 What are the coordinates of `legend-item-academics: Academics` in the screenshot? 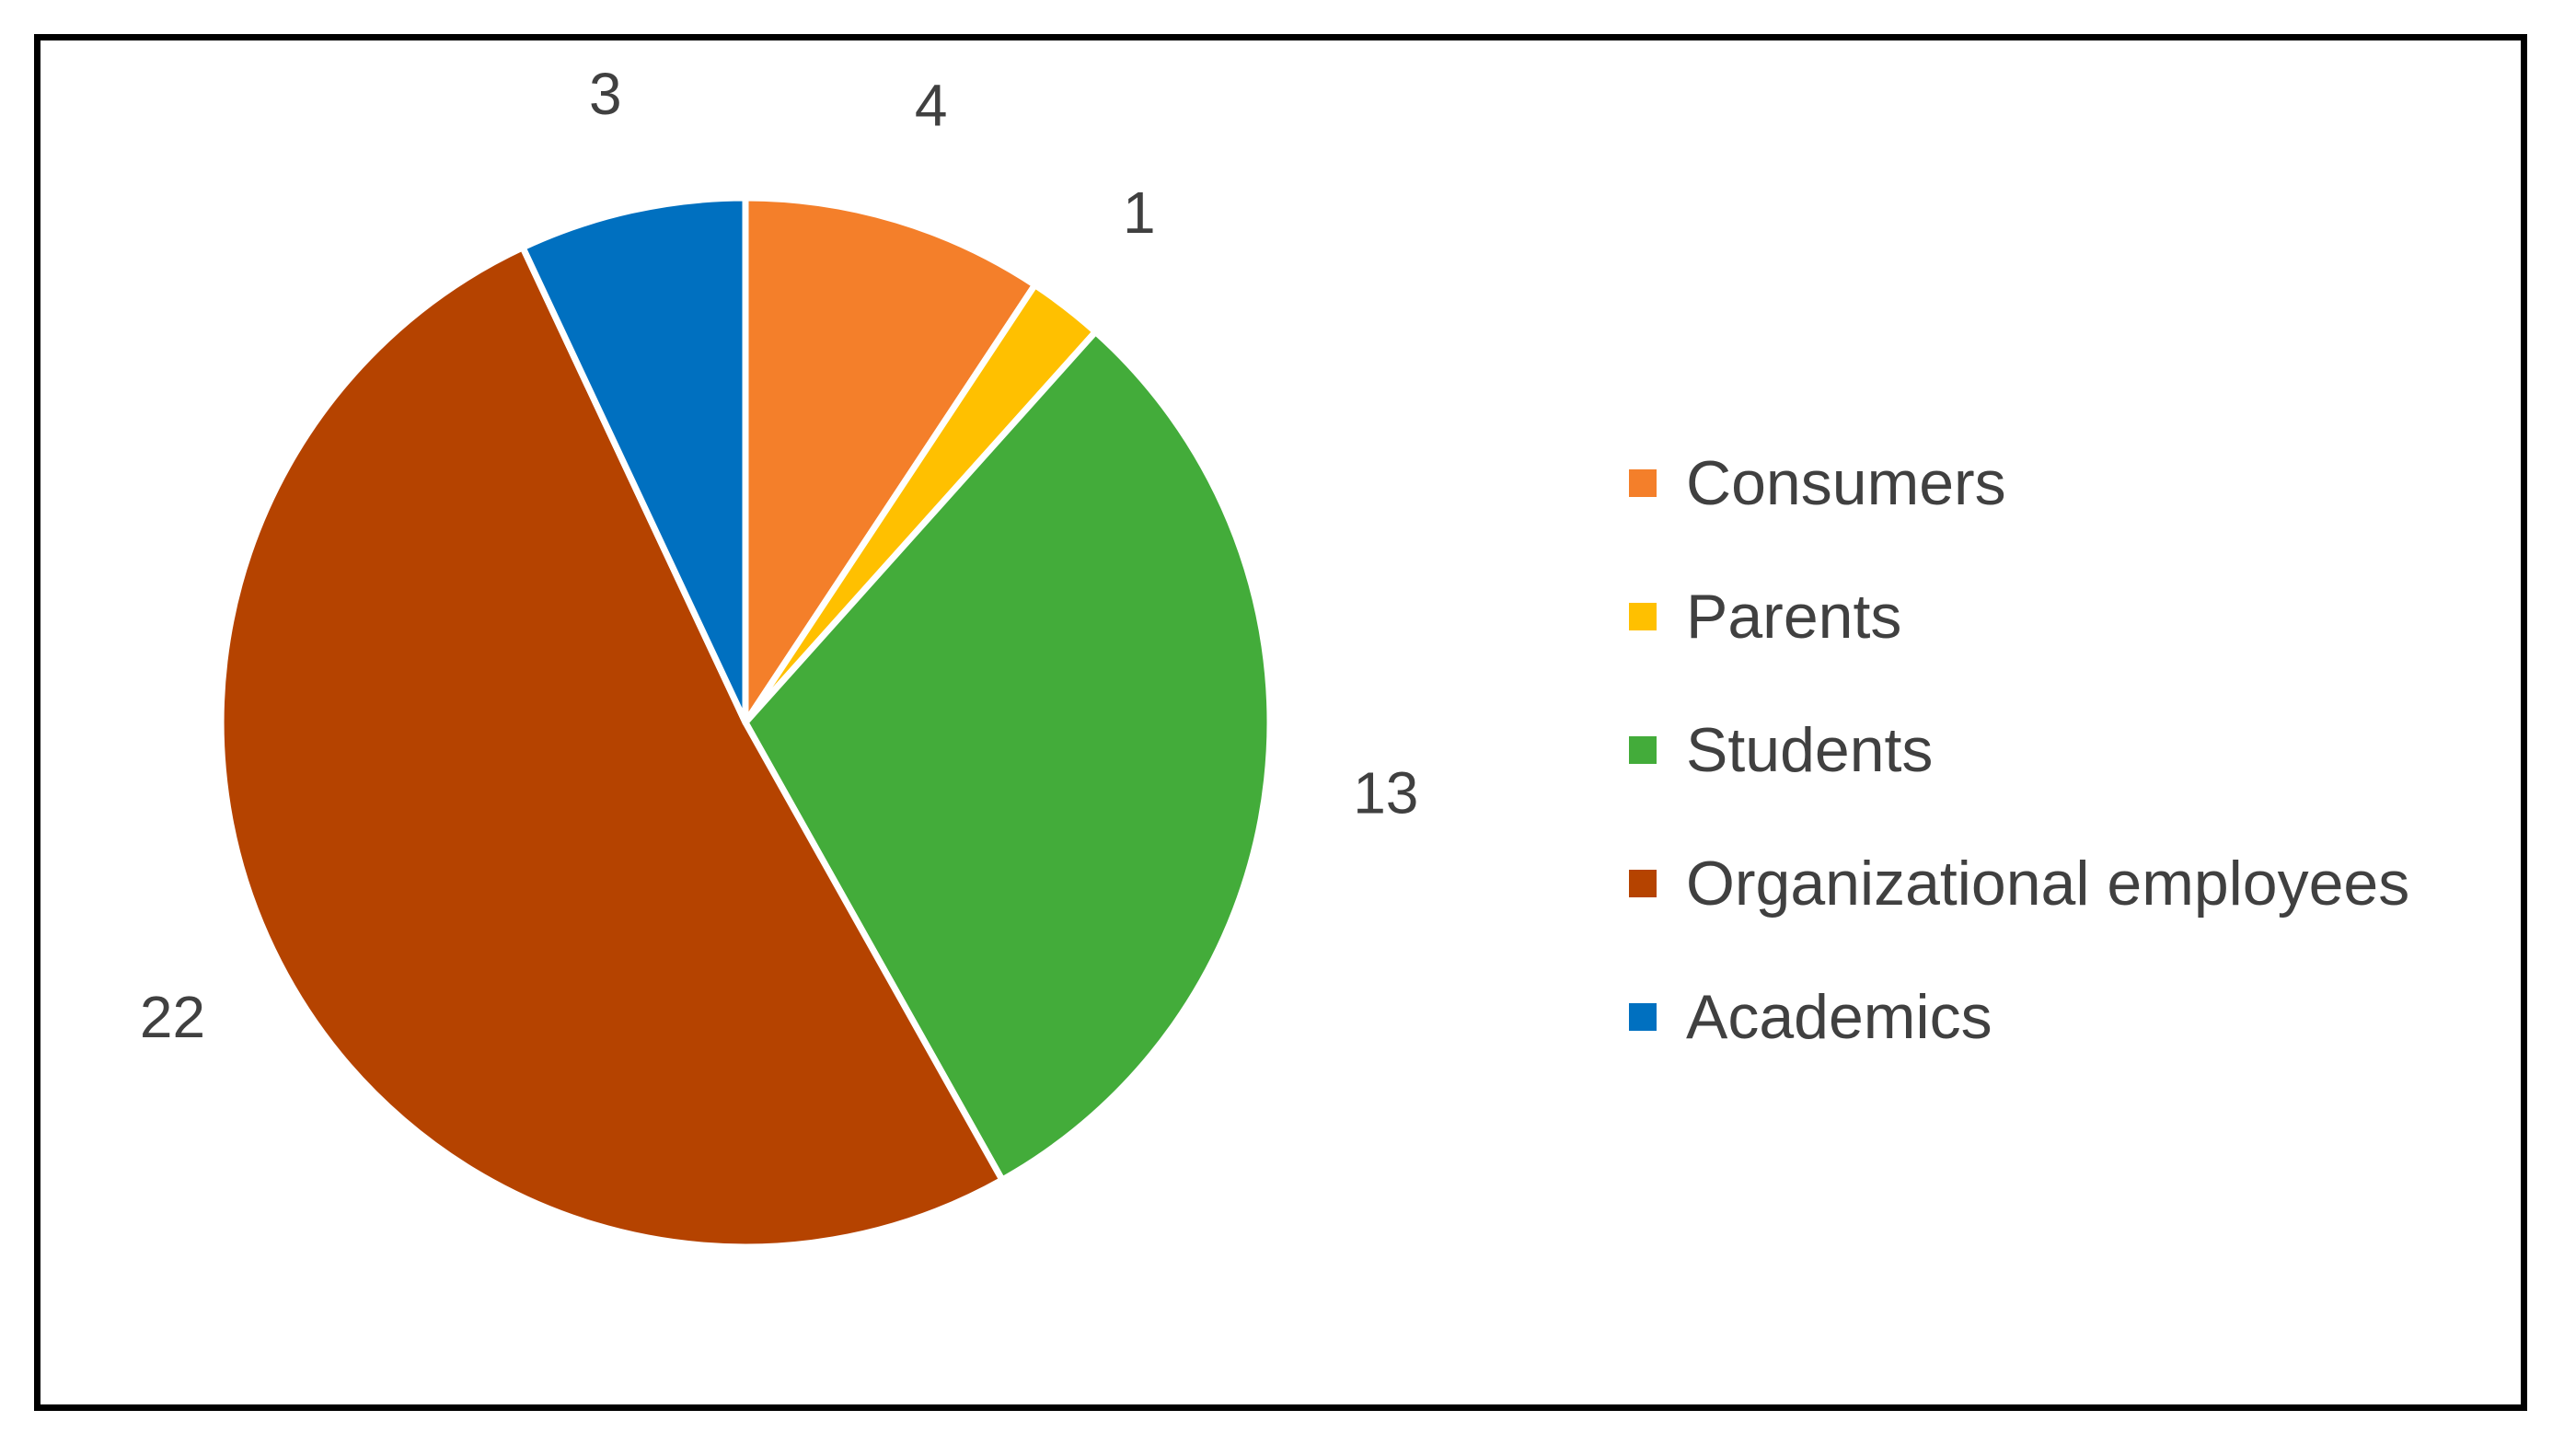 It's located at (2057, 1016).